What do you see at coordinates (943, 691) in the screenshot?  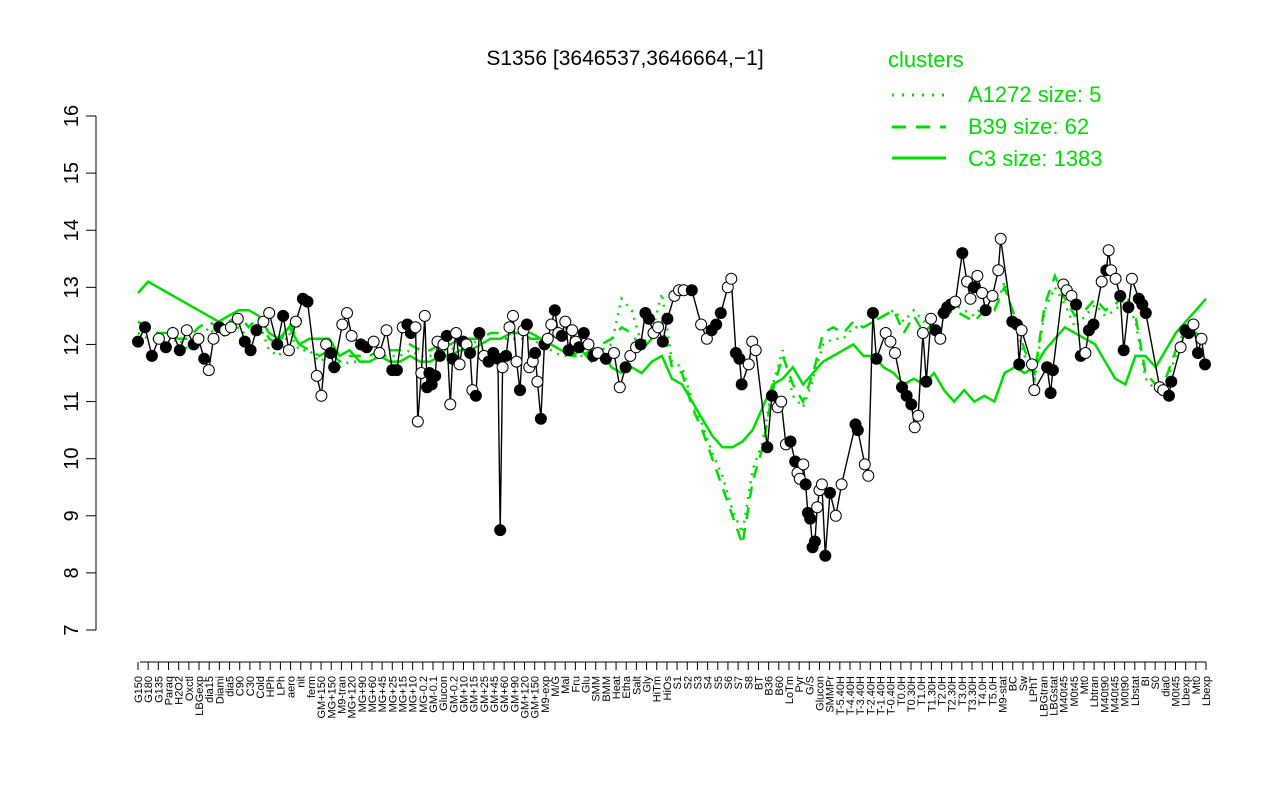 I see `x-tick-label: T2.0H` at bounding box center [943, 691].